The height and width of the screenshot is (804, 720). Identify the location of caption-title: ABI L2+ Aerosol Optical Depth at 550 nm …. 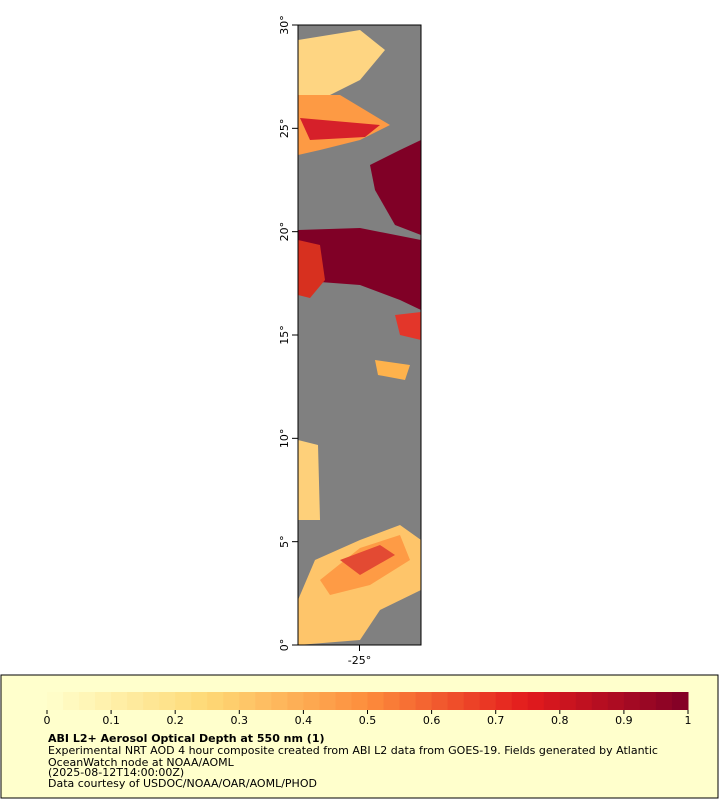
(186, 738).